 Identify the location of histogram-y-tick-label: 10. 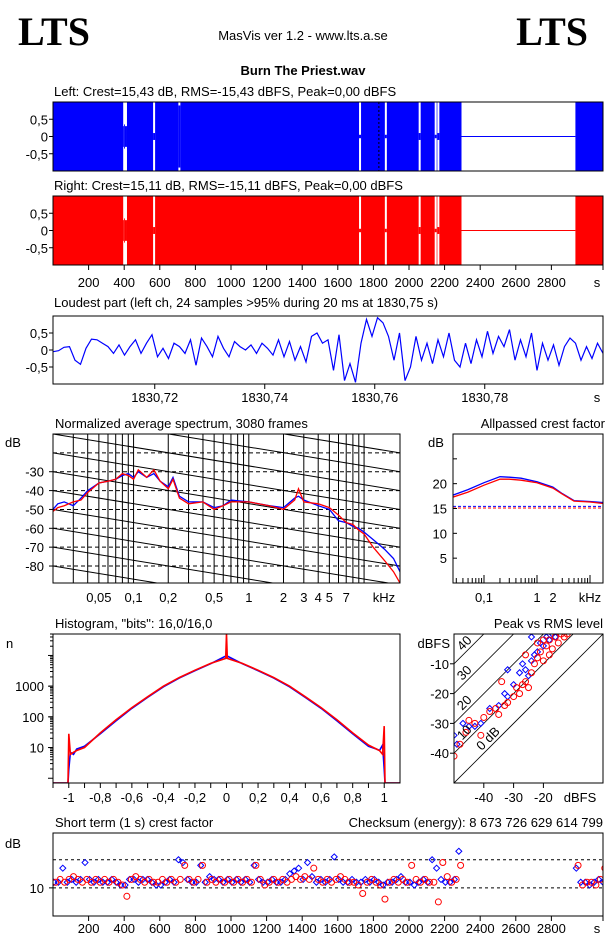
(37, 748).